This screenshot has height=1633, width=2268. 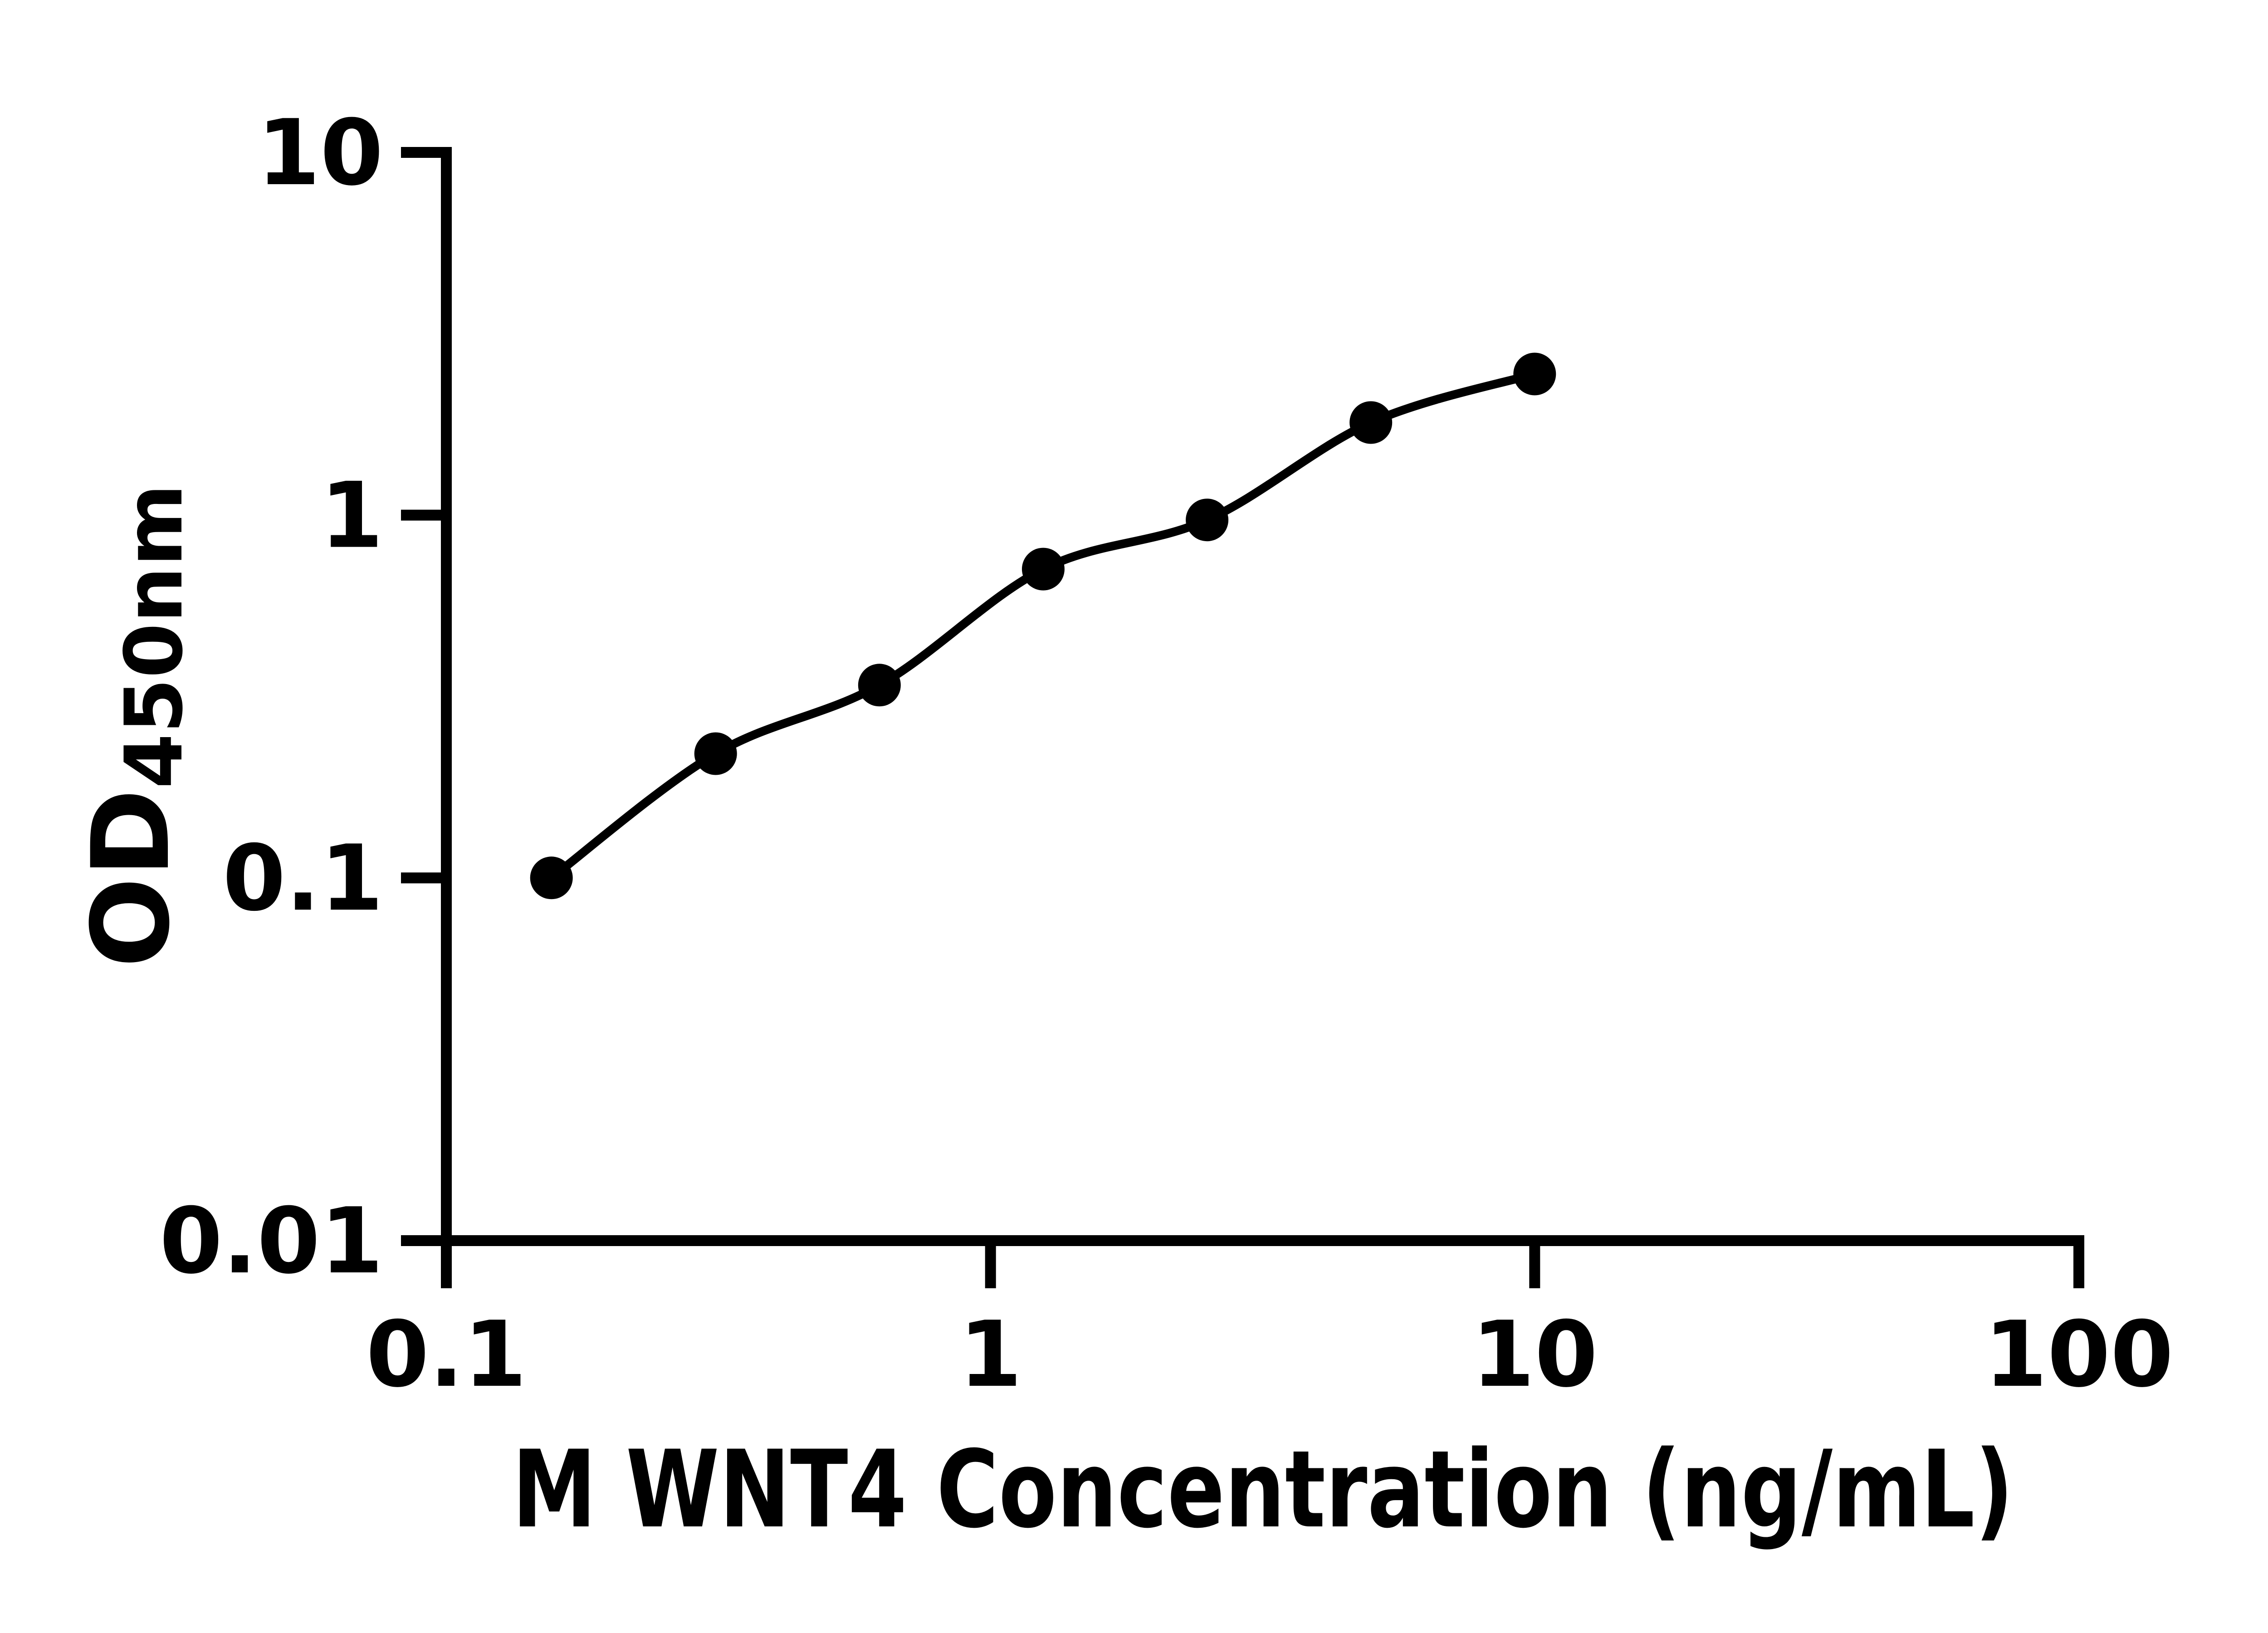 What do you see at coordinates (1535, 1355) in the screenshot?
I see `x-tick-label: 10` at bounding box center [1535, 1355].